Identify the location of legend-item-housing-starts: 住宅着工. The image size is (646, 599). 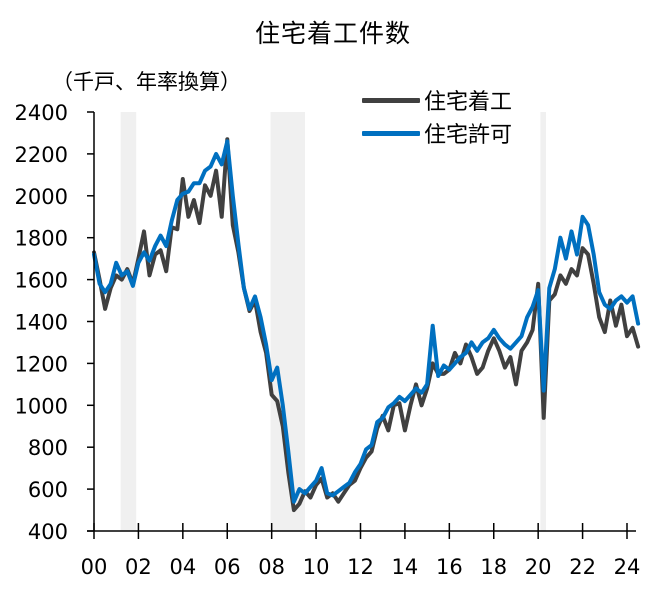
(437, 100).